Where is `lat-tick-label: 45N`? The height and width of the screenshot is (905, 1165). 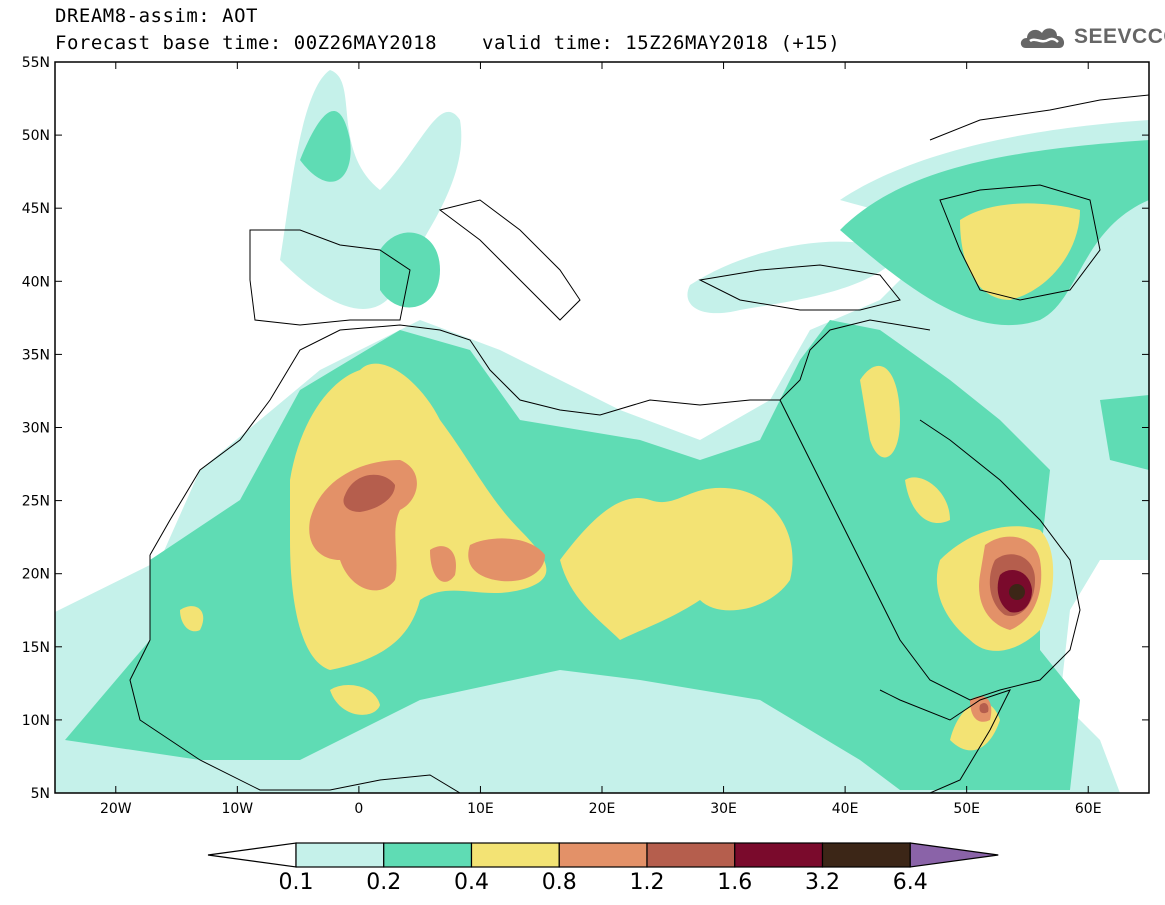 lat-tick-label: 45N is located at coordinates (36, 209).